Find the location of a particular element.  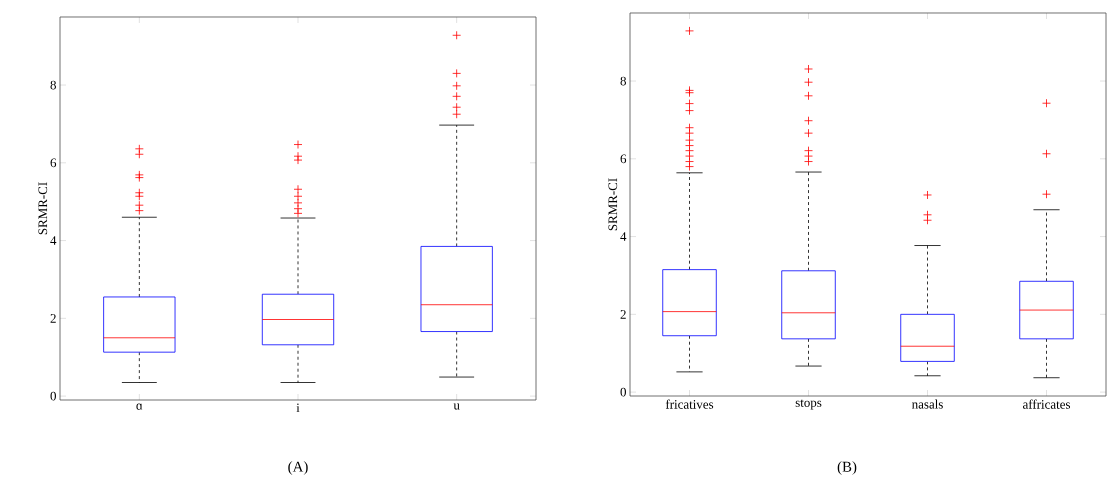

x-tick-label: i is located at coordinates (298, 408).